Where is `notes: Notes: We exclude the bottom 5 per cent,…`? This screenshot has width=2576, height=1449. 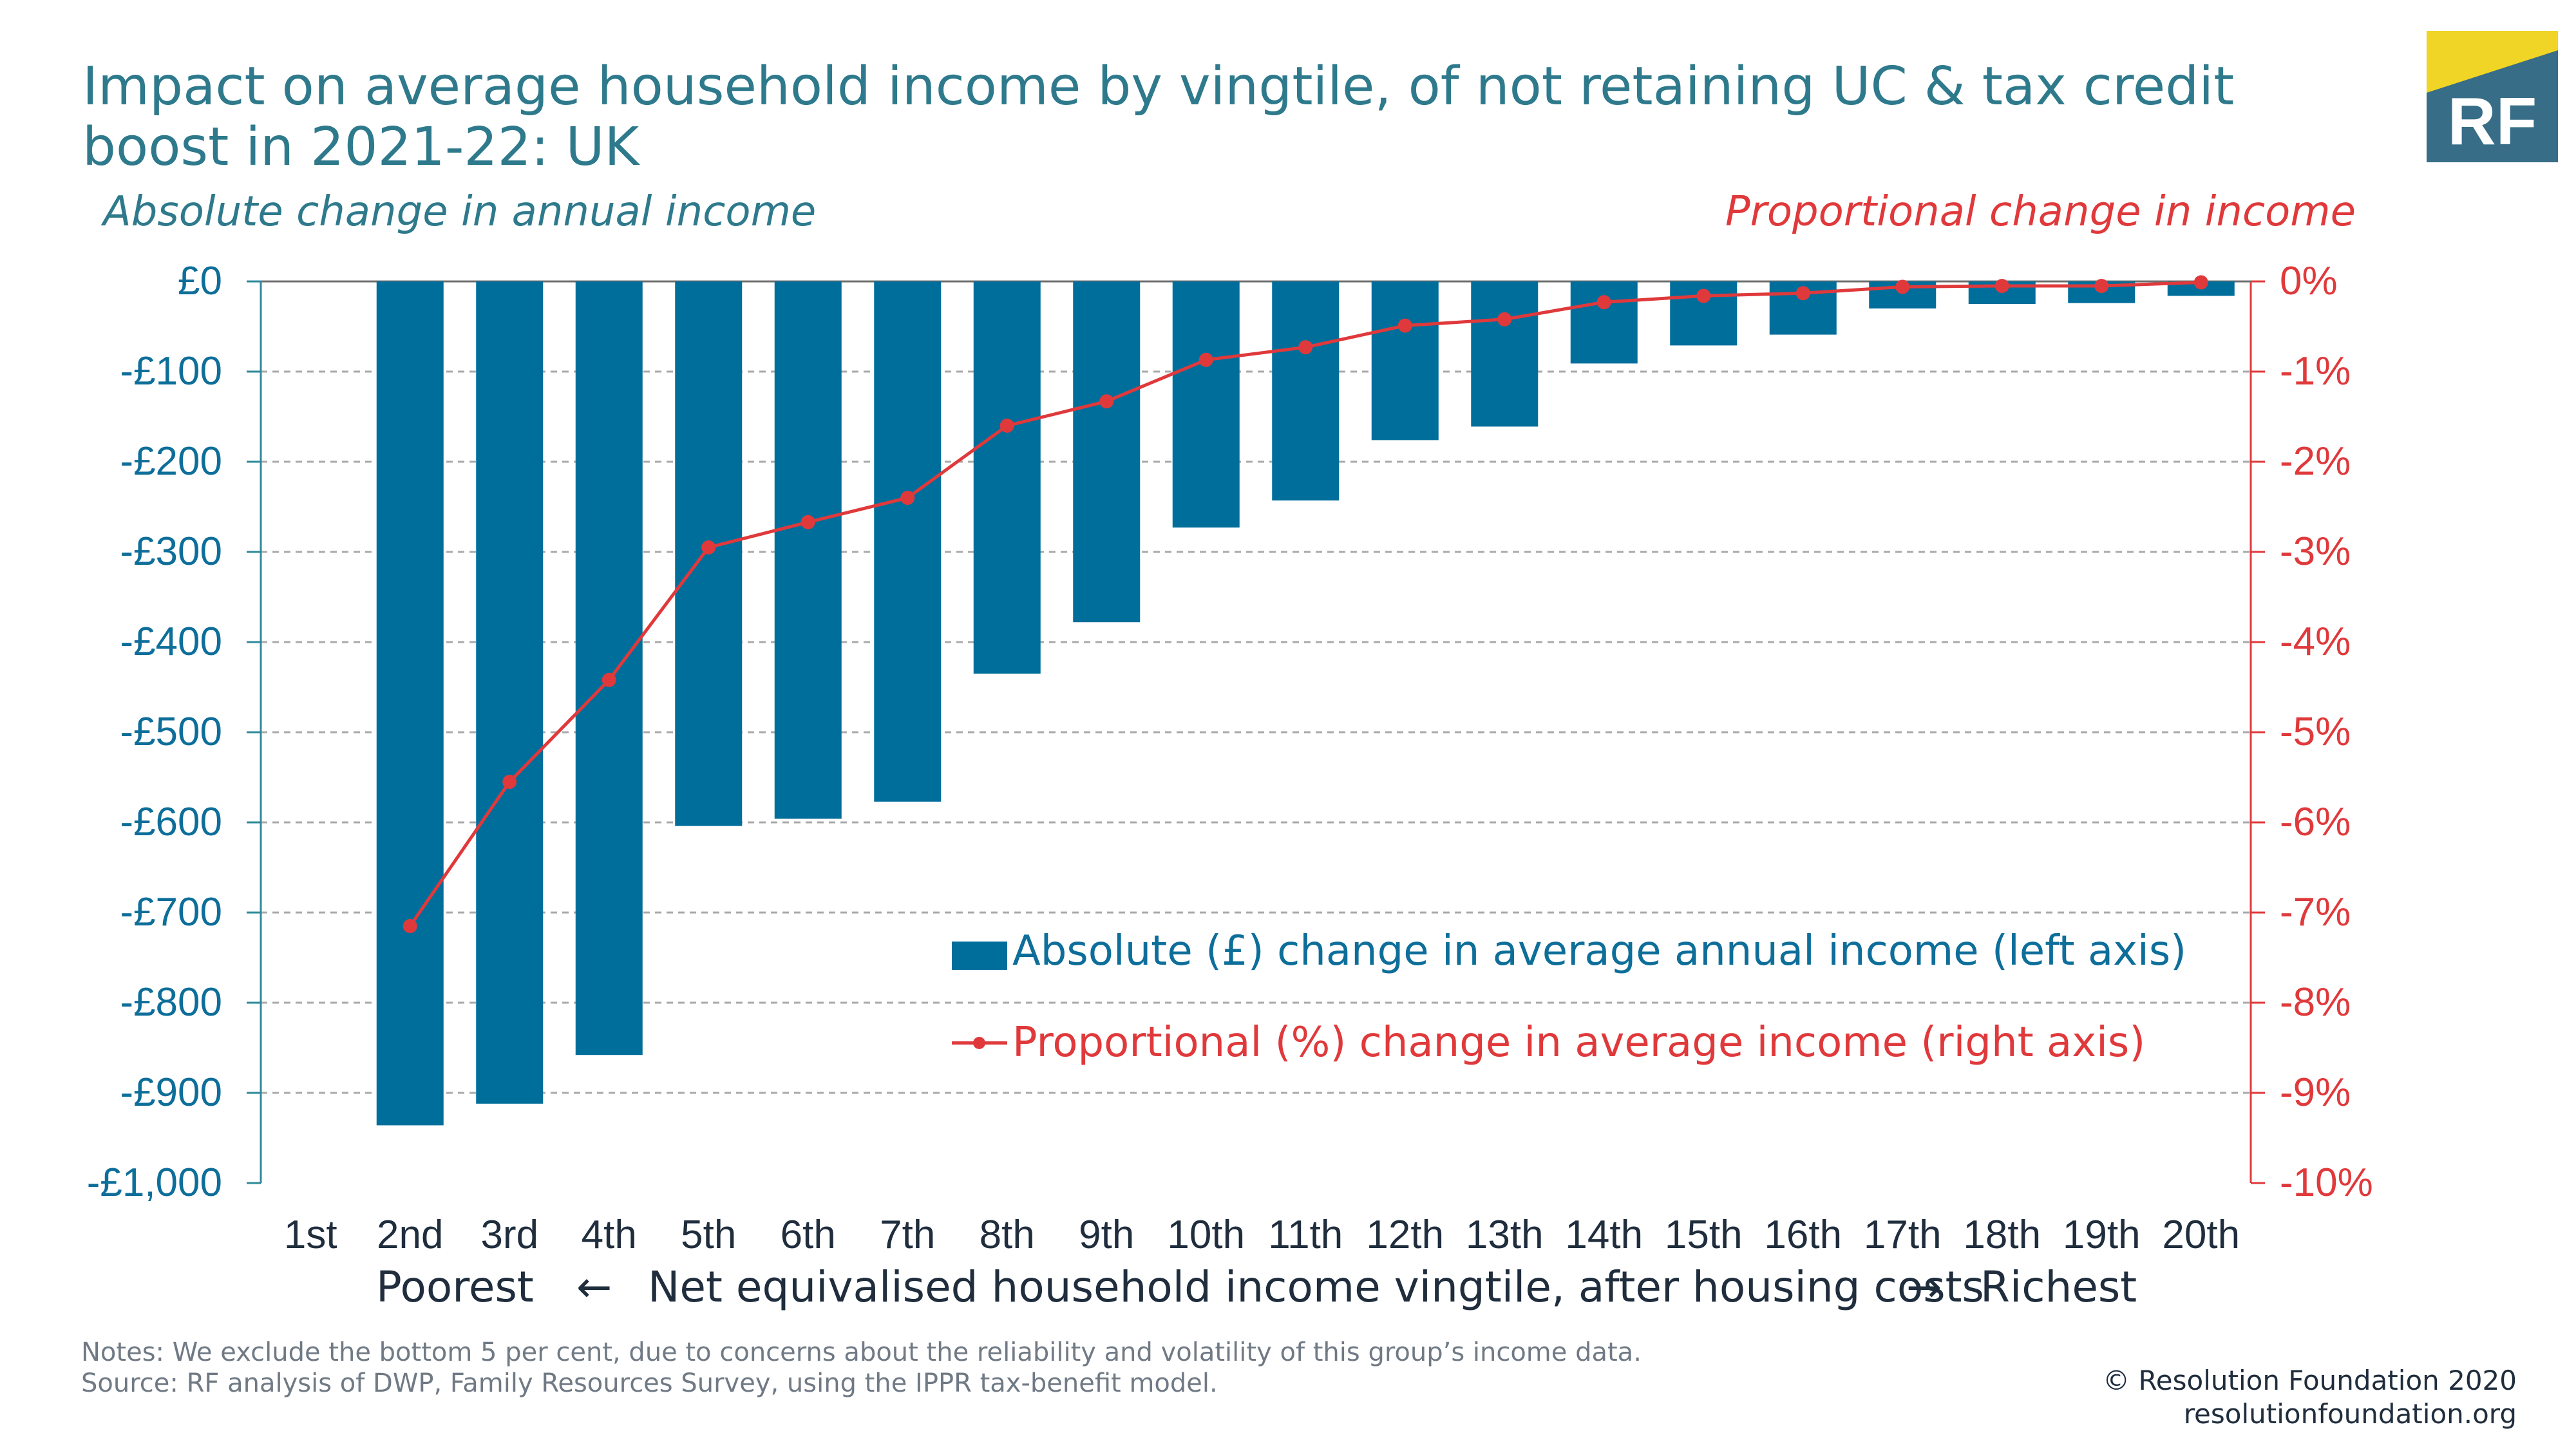
notes: Notes: We exclude the bottom 5 per cent,… is located at coordinates (861, 1368).